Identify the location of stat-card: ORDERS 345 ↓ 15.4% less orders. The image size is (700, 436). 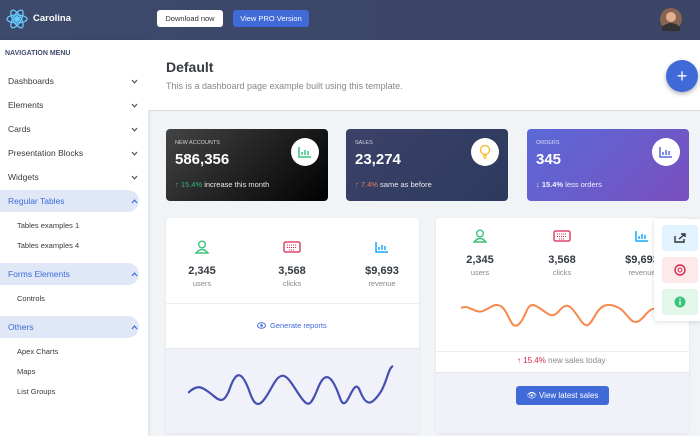
(608, 165).